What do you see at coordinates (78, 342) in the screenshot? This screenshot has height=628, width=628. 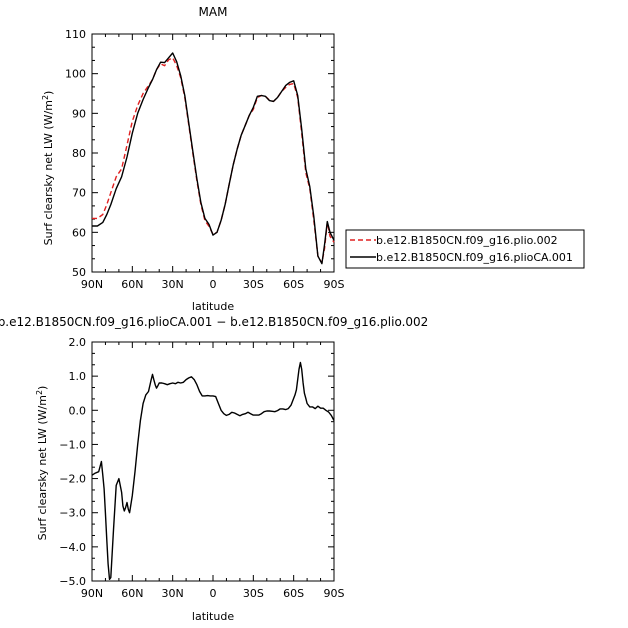 I see `y-tick-label: 2.0` at bounding box center [78, 342].